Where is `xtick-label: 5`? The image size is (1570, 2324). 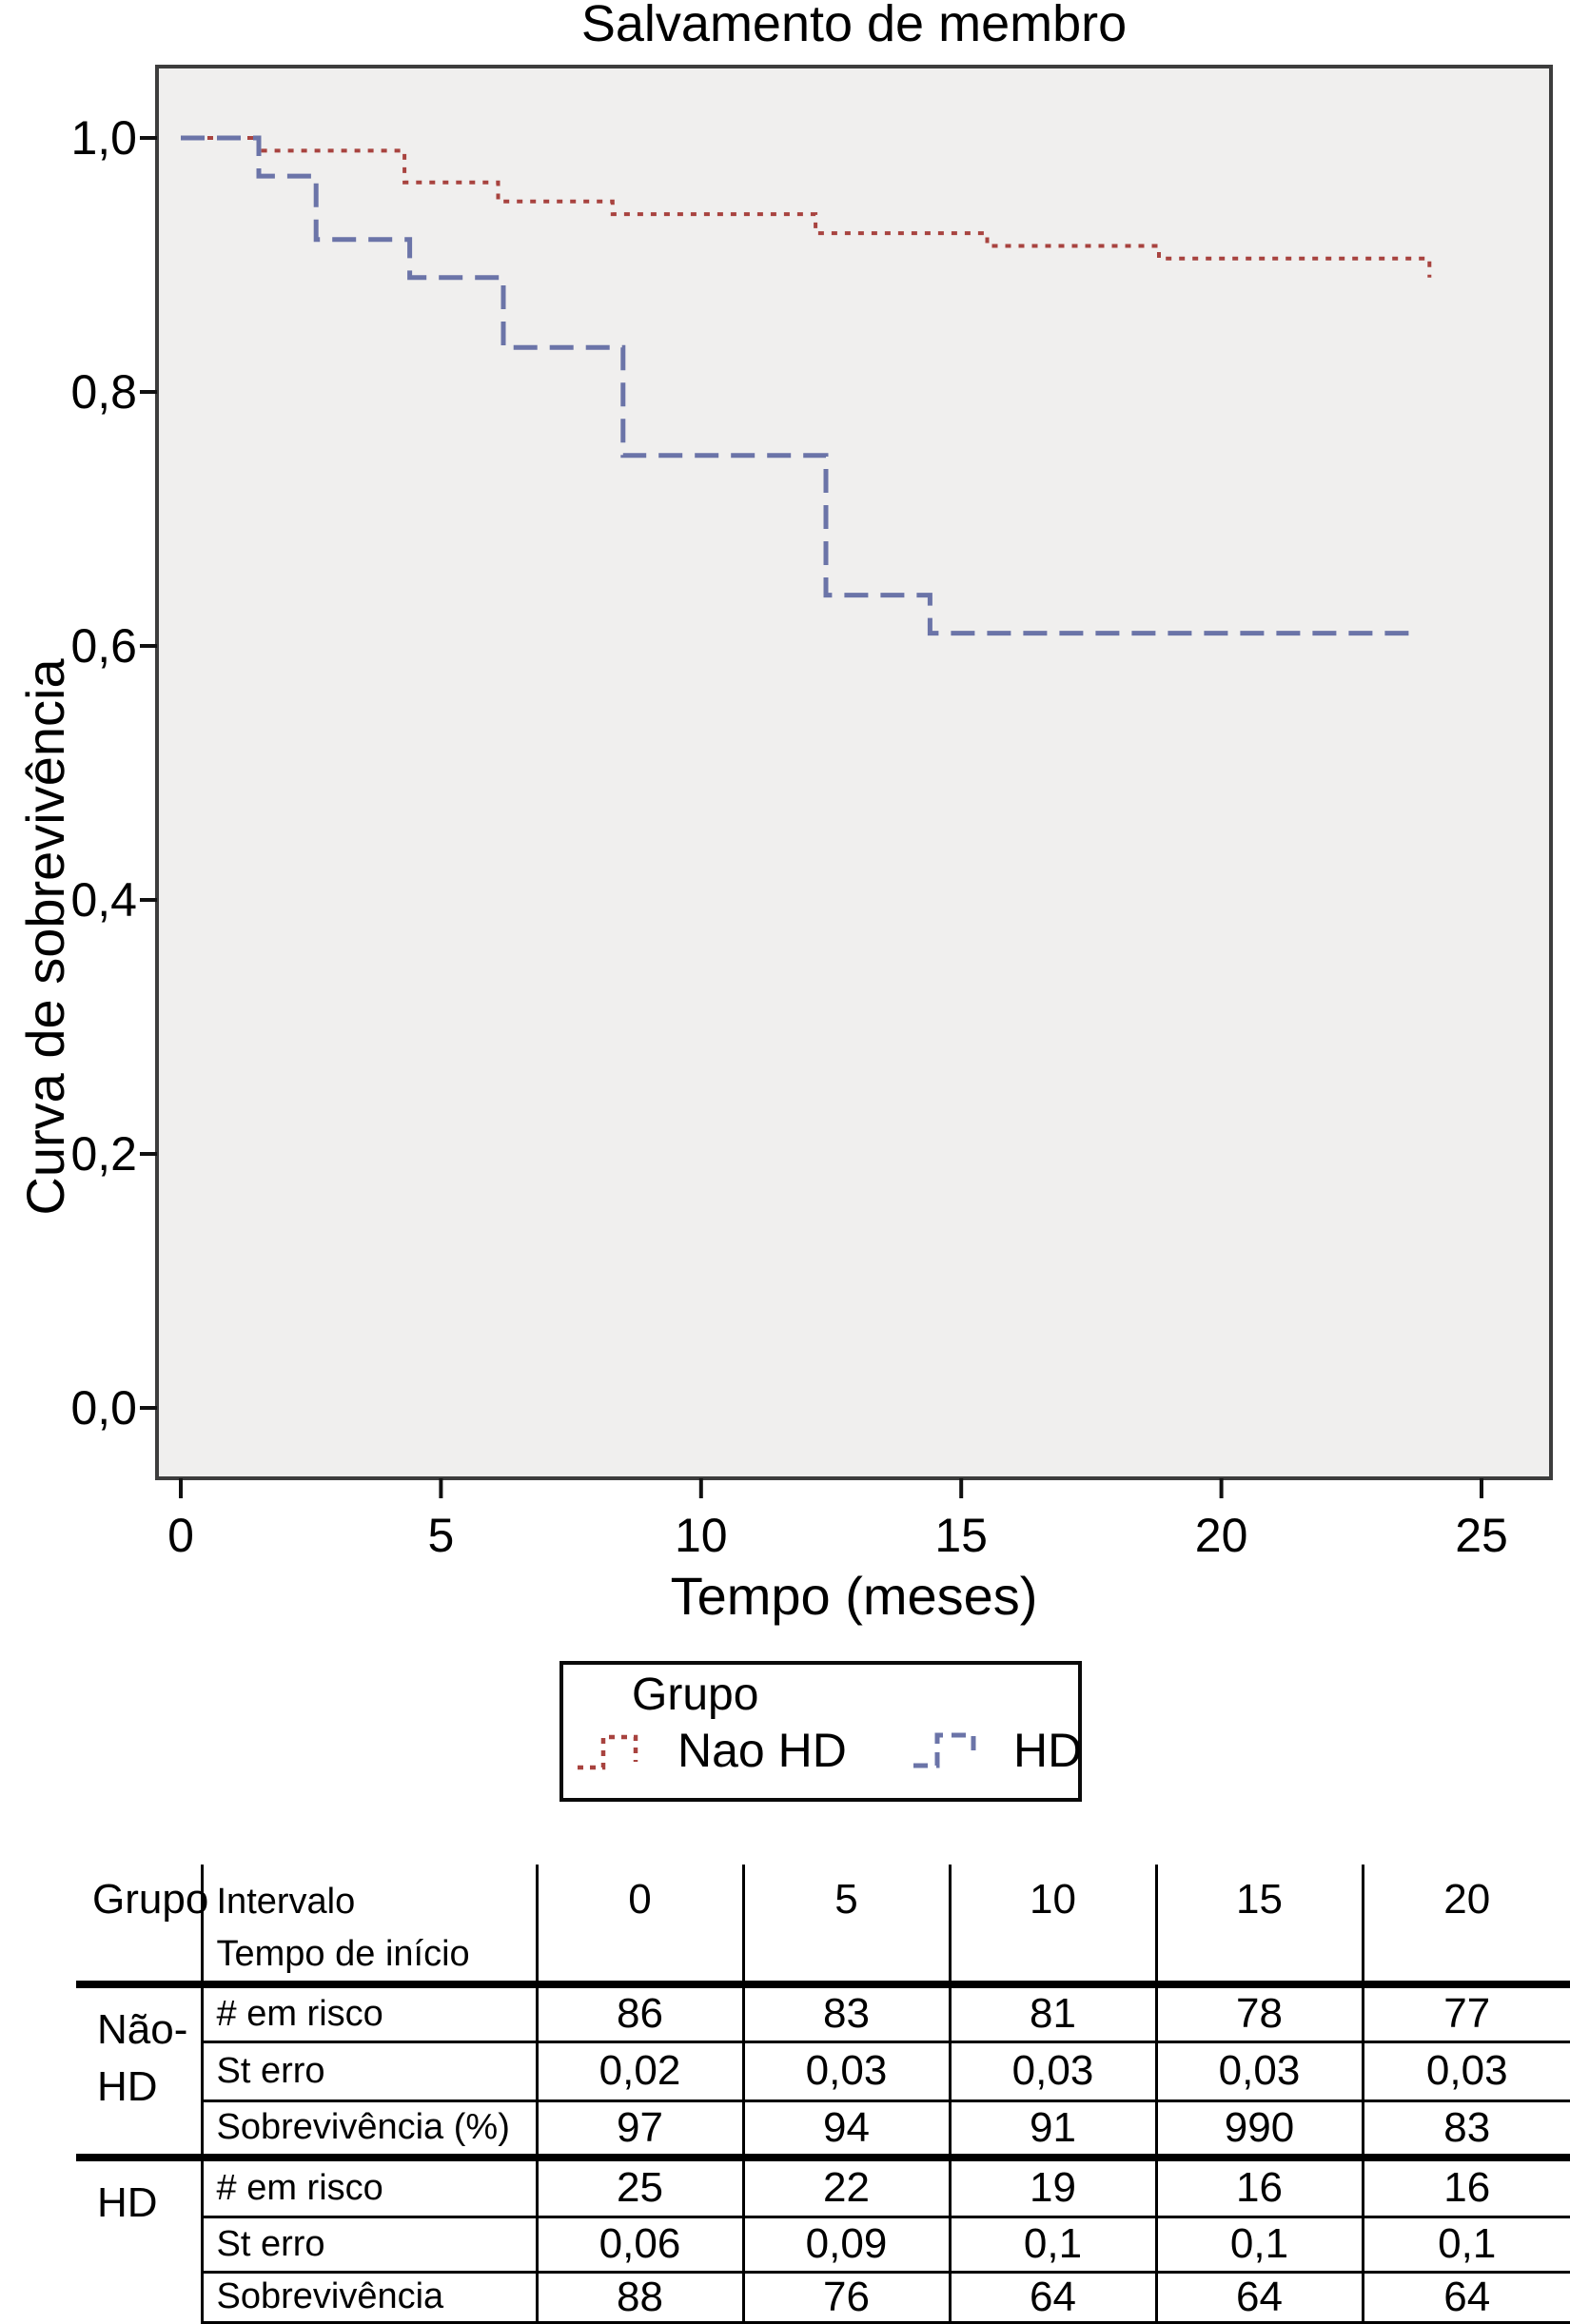 xtick-label: 5 is located at coordinates (441, 1535).